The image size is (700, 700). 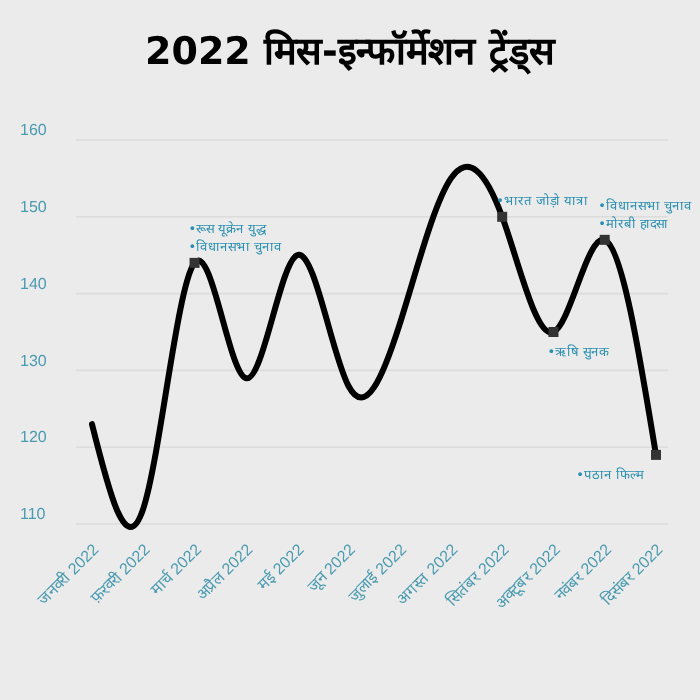 I want to click on y-tick-label: 160, so click(x=34, y=130).